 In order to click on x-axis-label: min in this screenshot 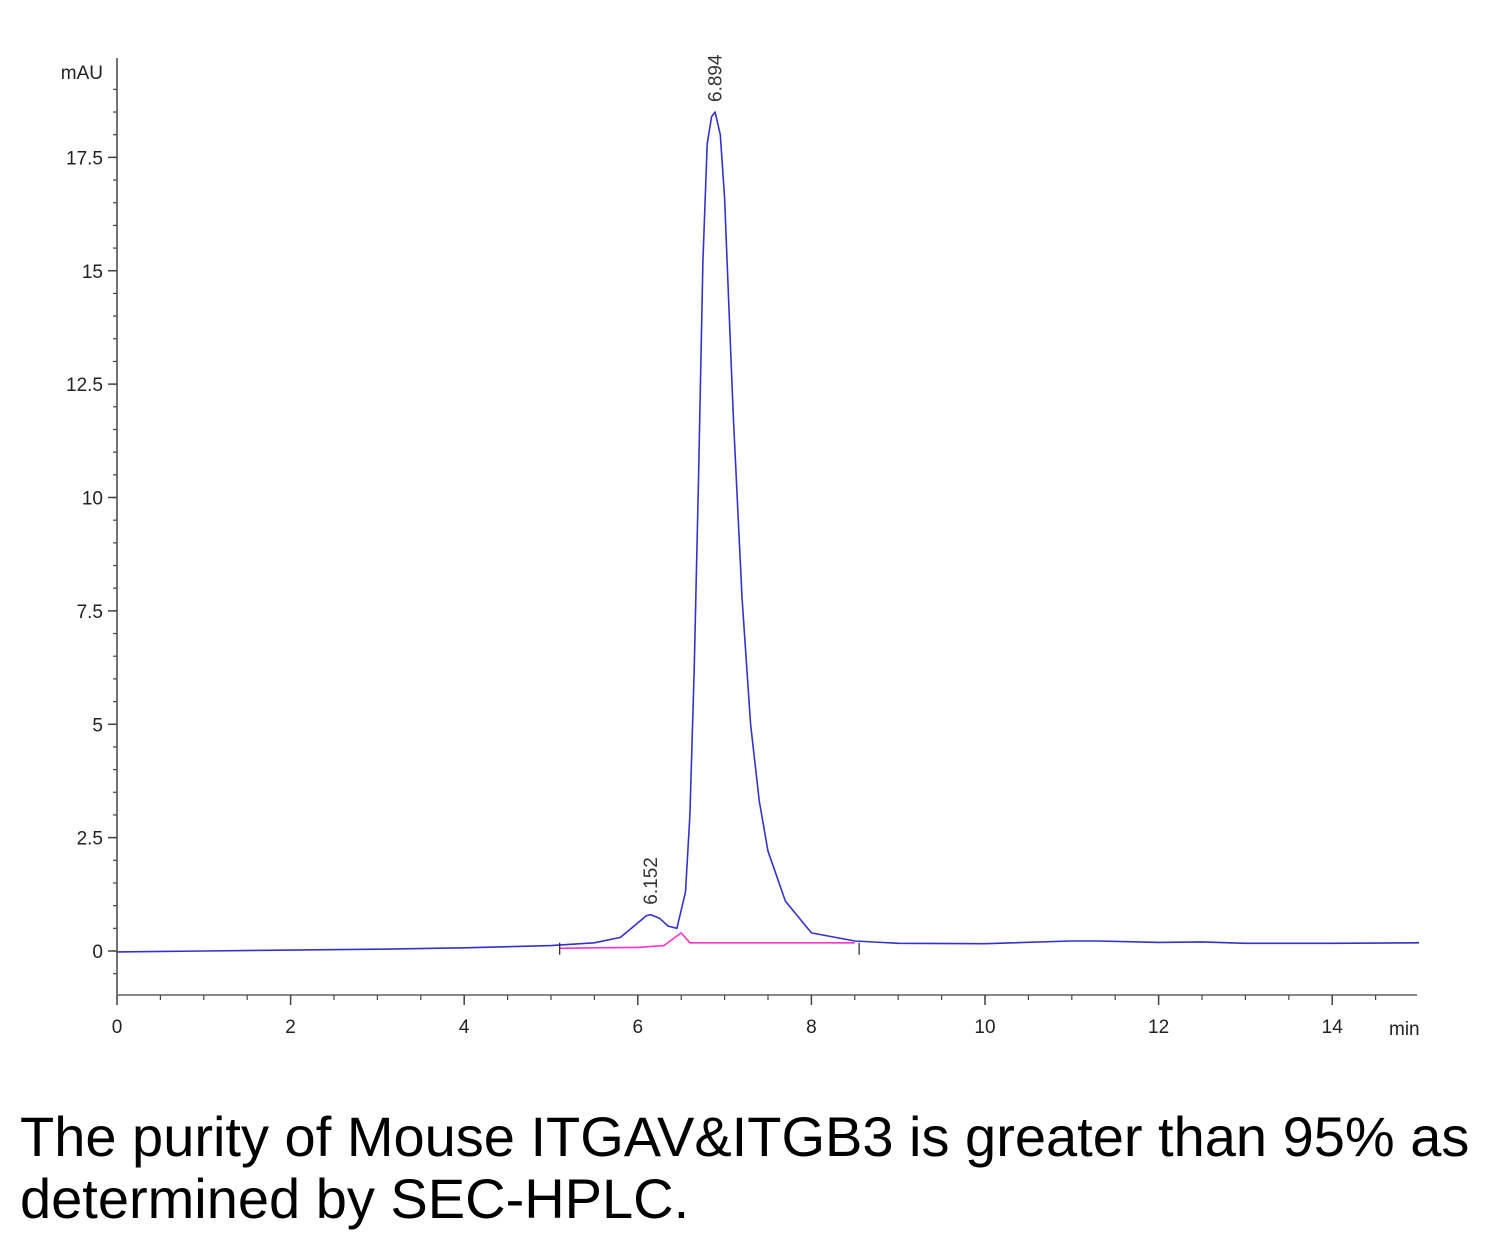, I will do `click(1404, 1029)`.